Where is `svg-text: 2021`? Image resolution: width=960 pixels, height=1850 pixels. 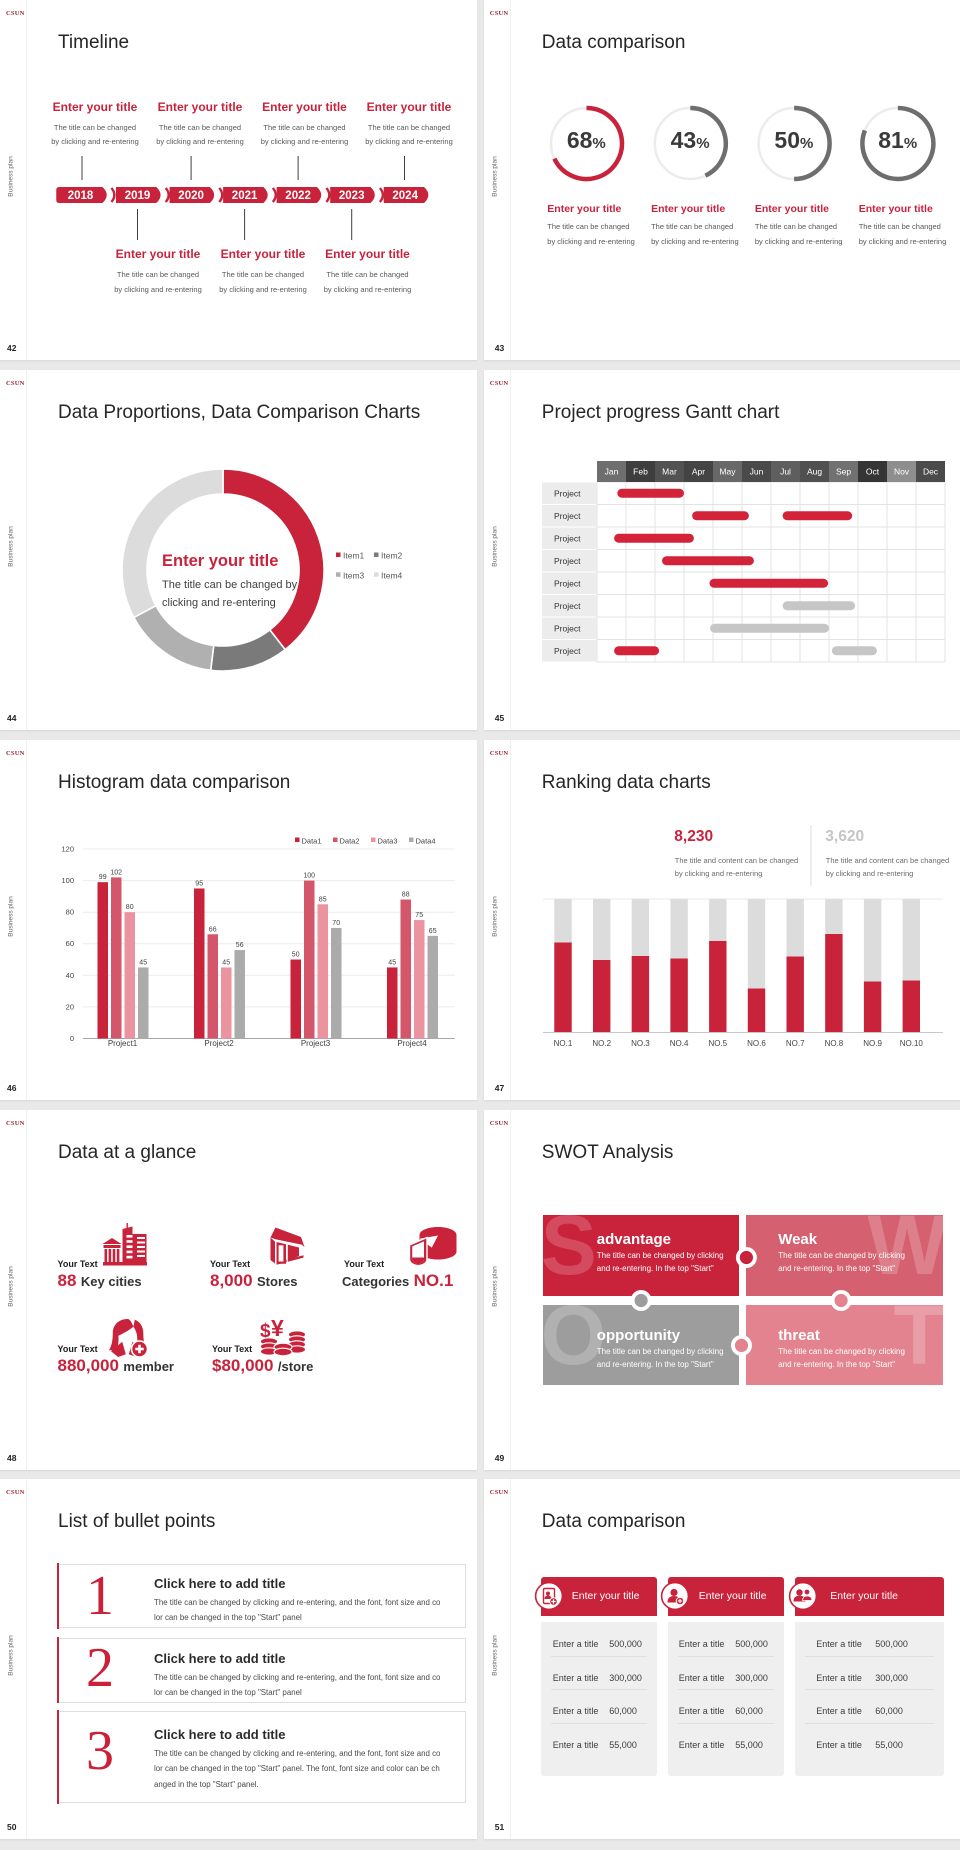 svg-text: 2021 is located at coordinates (245, 196).